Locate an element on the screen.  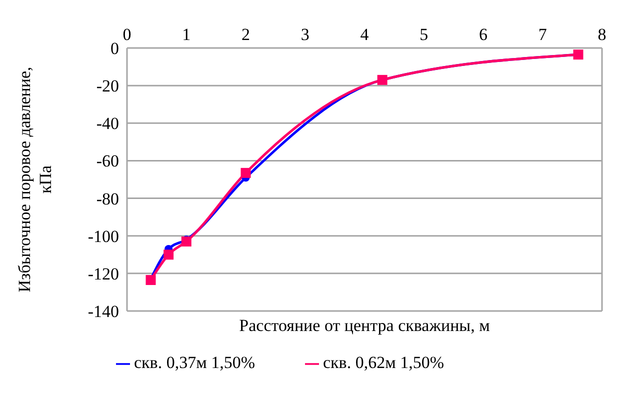
y-tick-label: -120 is located at coordinates (103, 274).